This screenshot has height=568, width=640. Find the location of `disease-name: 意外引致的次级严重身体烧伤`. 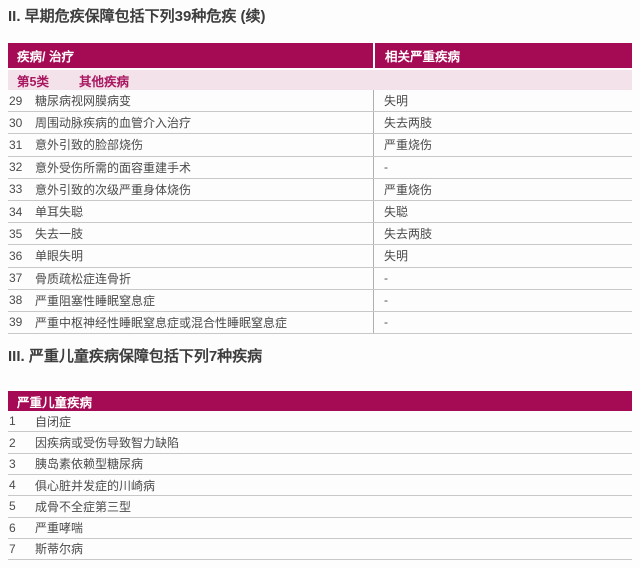

disease-name: 意外引致的次级严重身体烧伤 is located at coordinates (113, 189).